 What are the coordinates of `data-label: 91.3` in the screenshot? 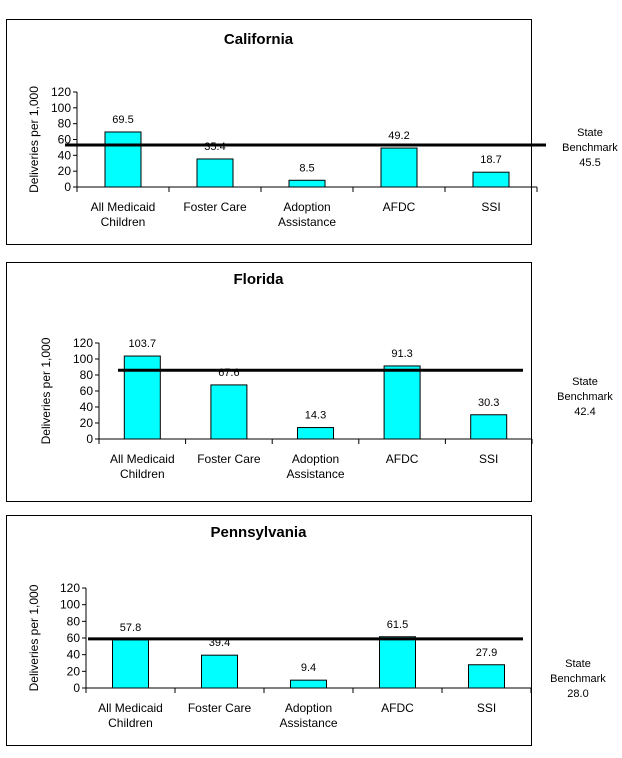 It's located at (401, 354).